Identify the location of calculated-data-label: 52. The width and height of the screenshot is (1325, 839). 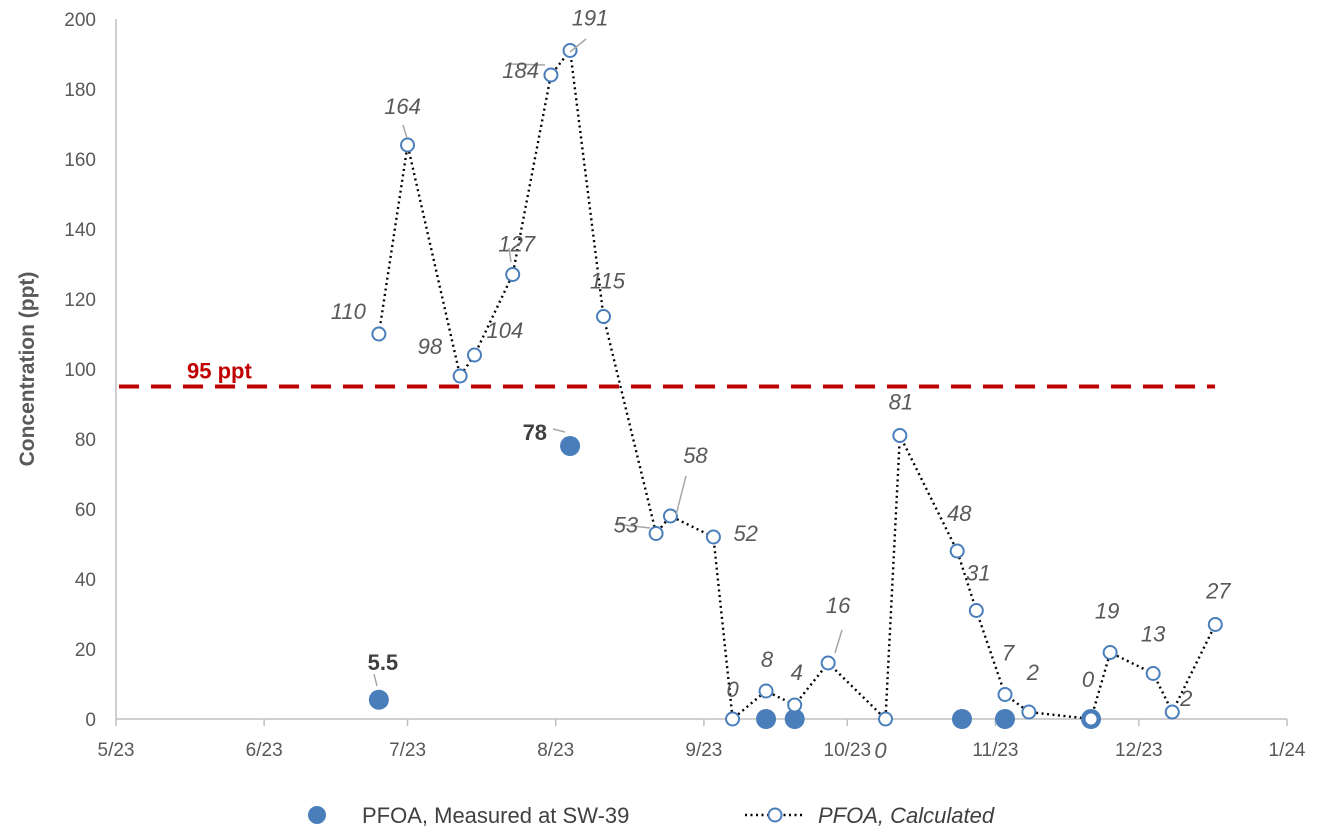
(745, 533).